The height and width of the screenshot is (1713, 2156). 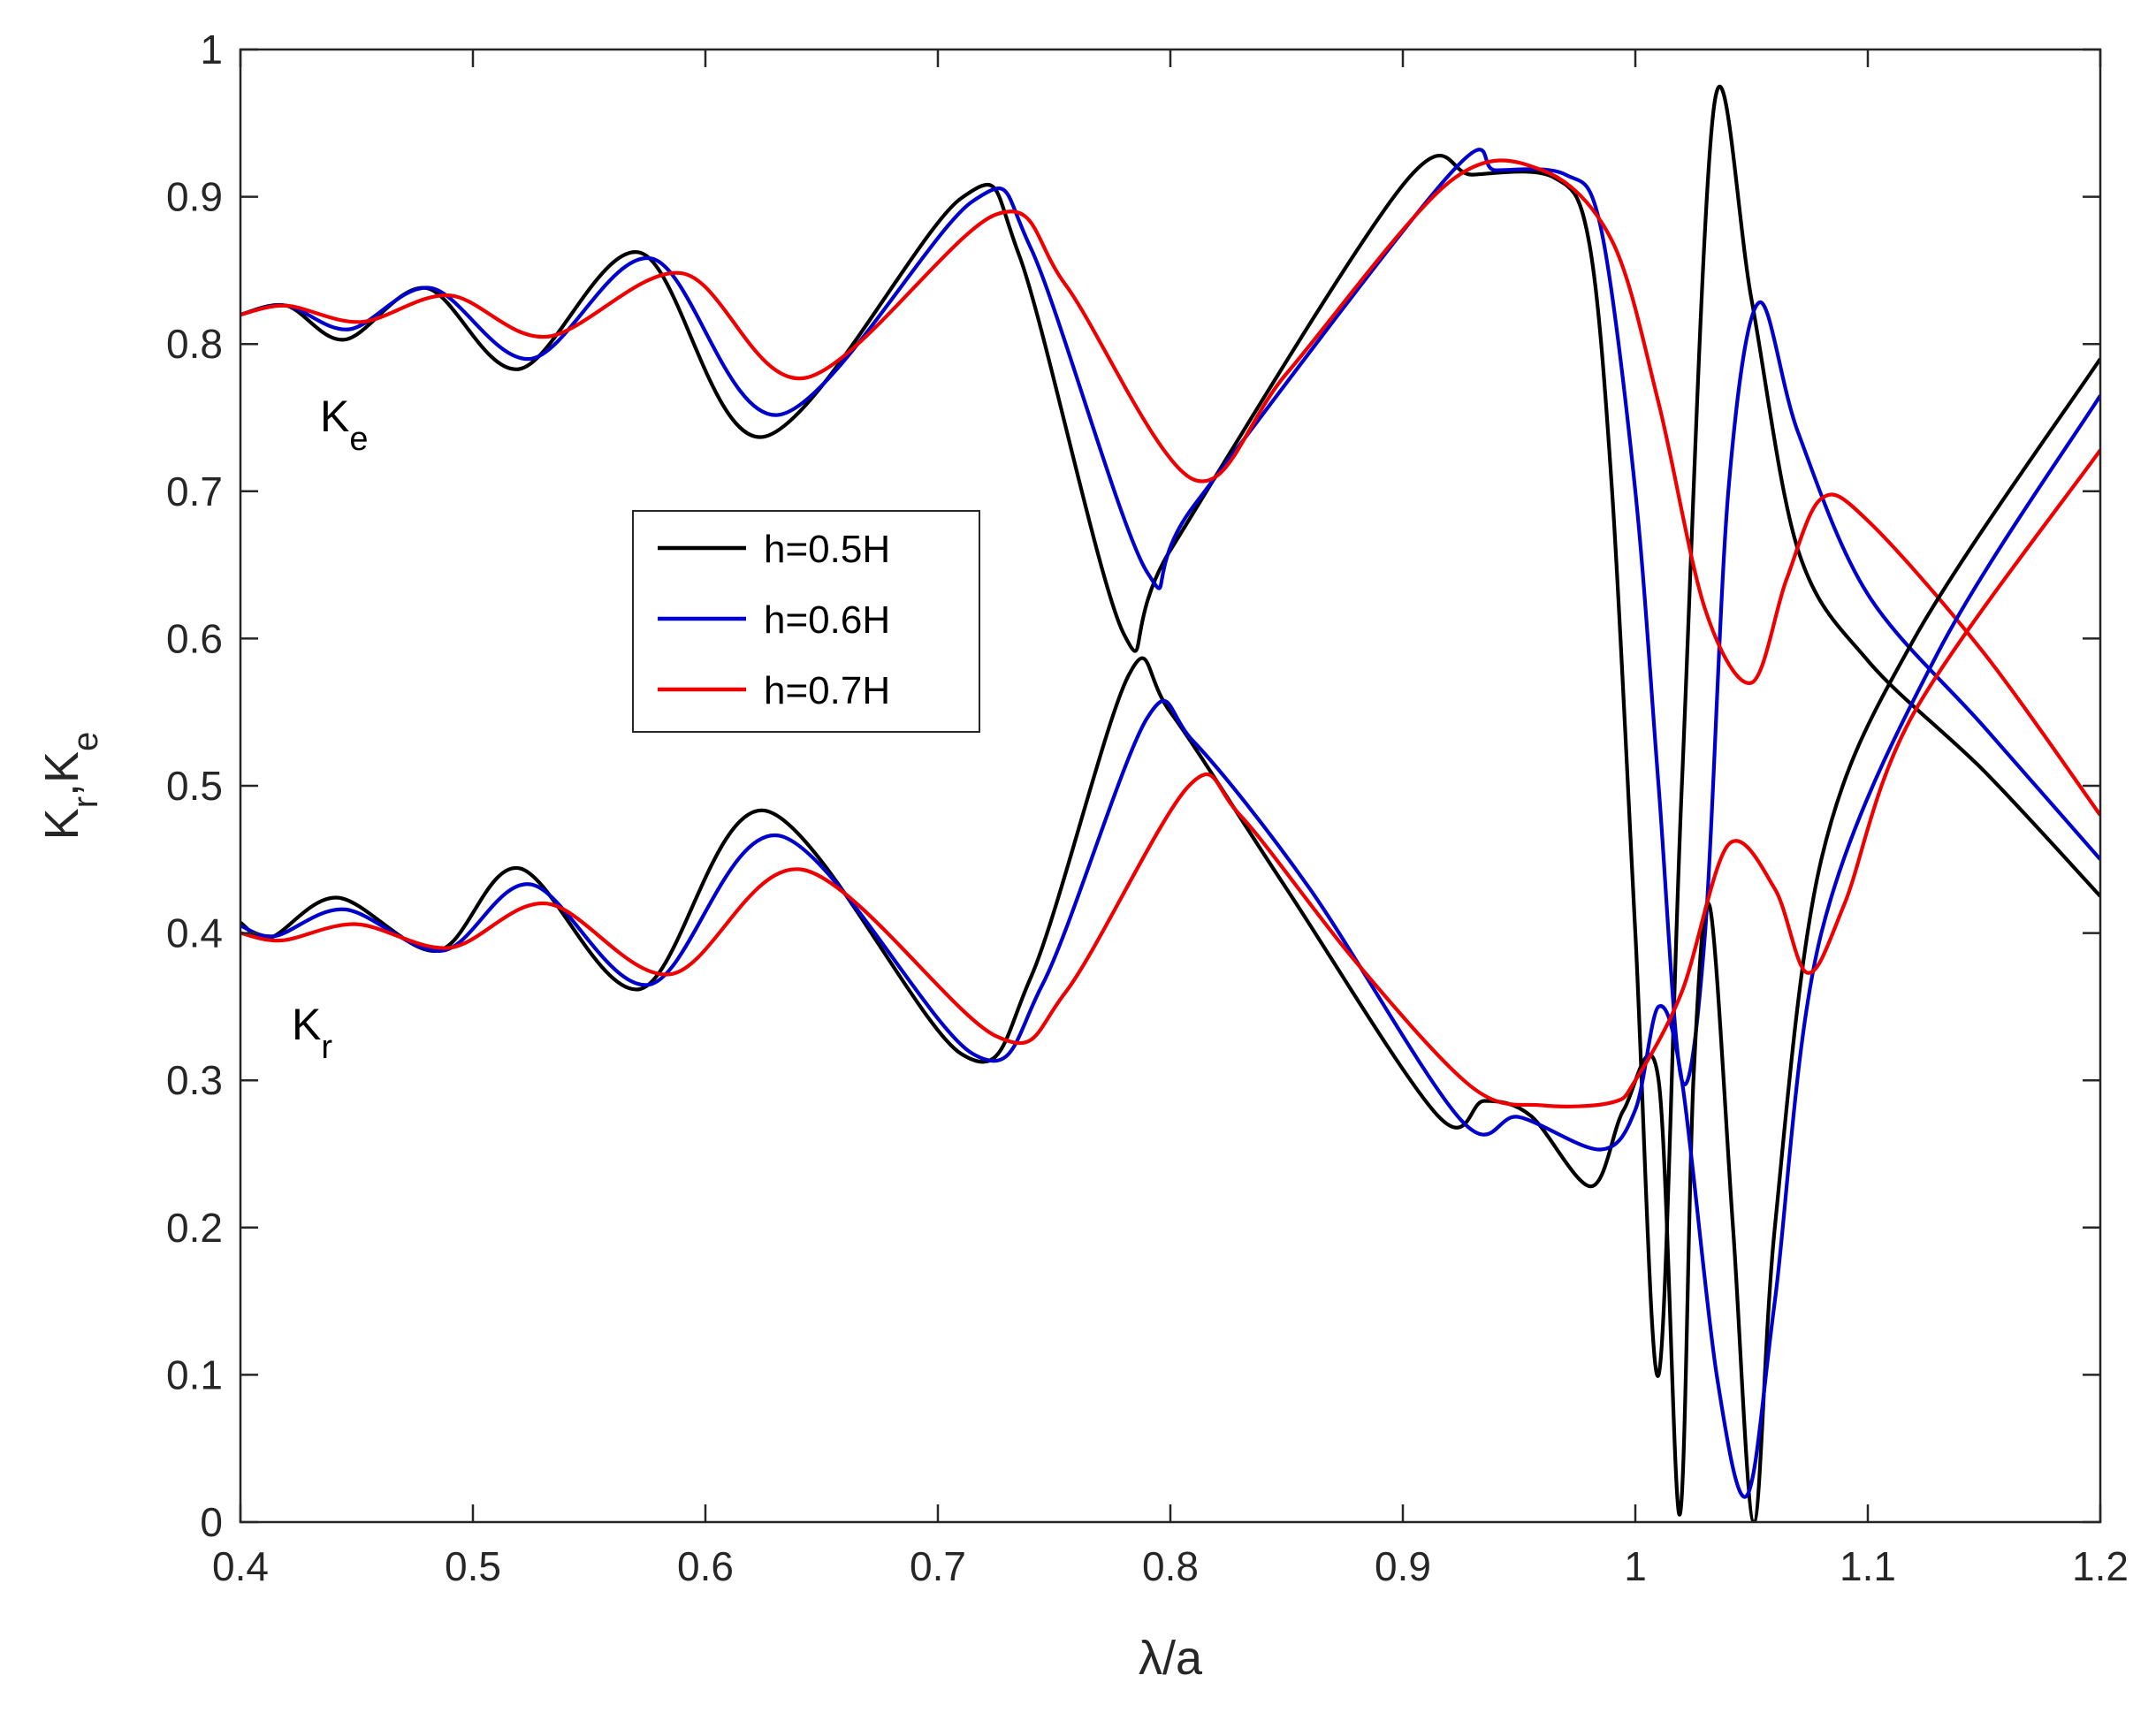 I want to click on x-tick-label: 0.8, so click(x=1170, y=1566).